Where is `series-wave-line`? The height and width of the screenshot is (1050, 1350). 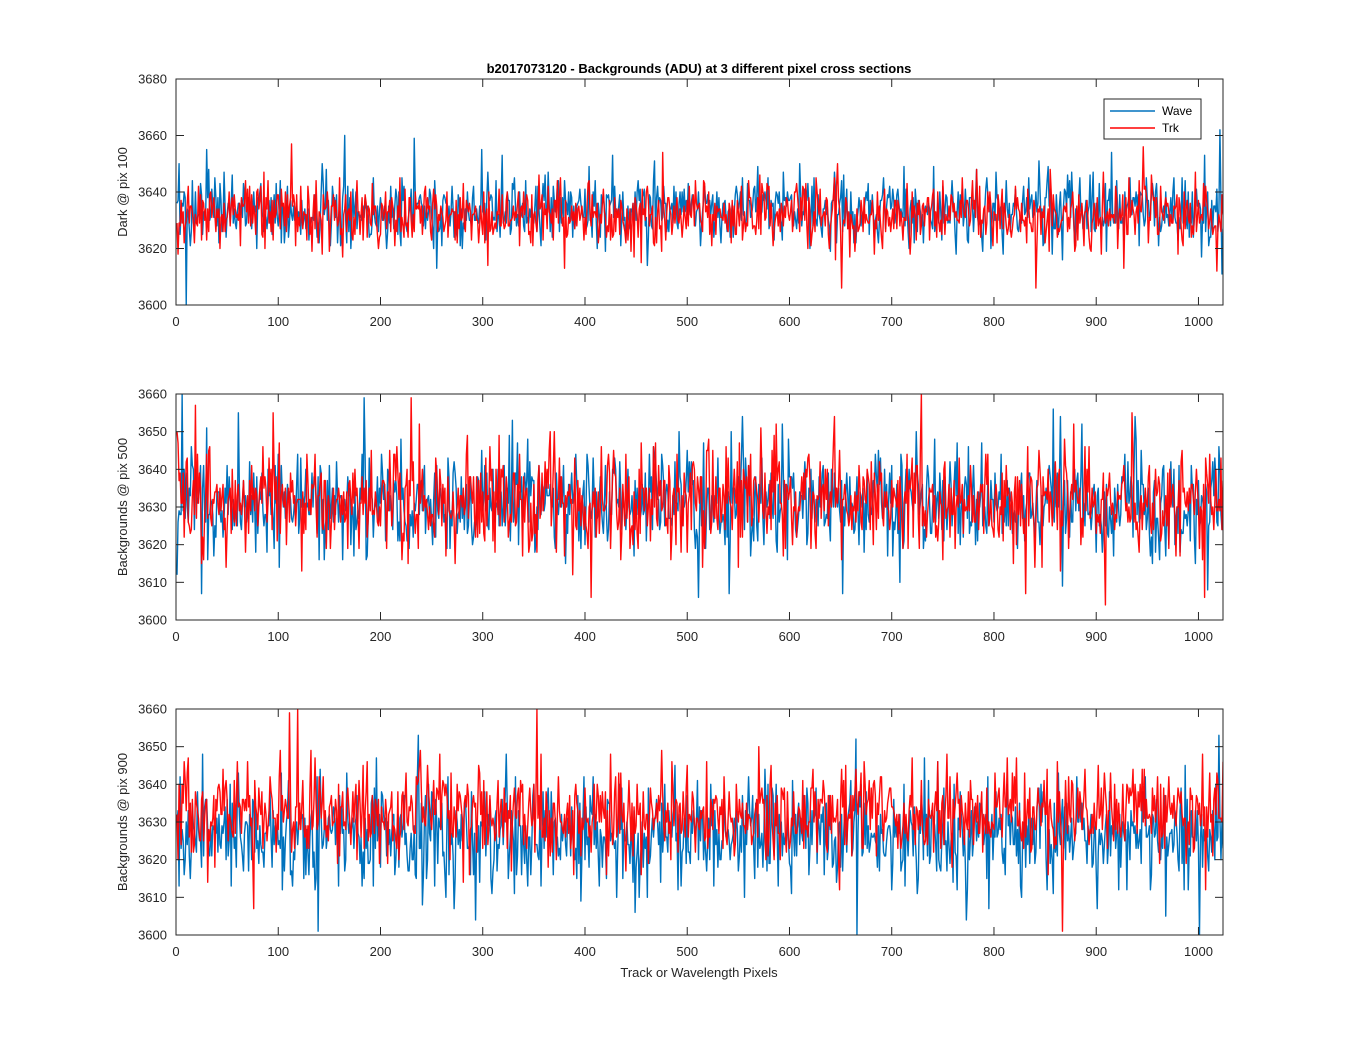 series-wave-line is located at coordinates (699, 217).